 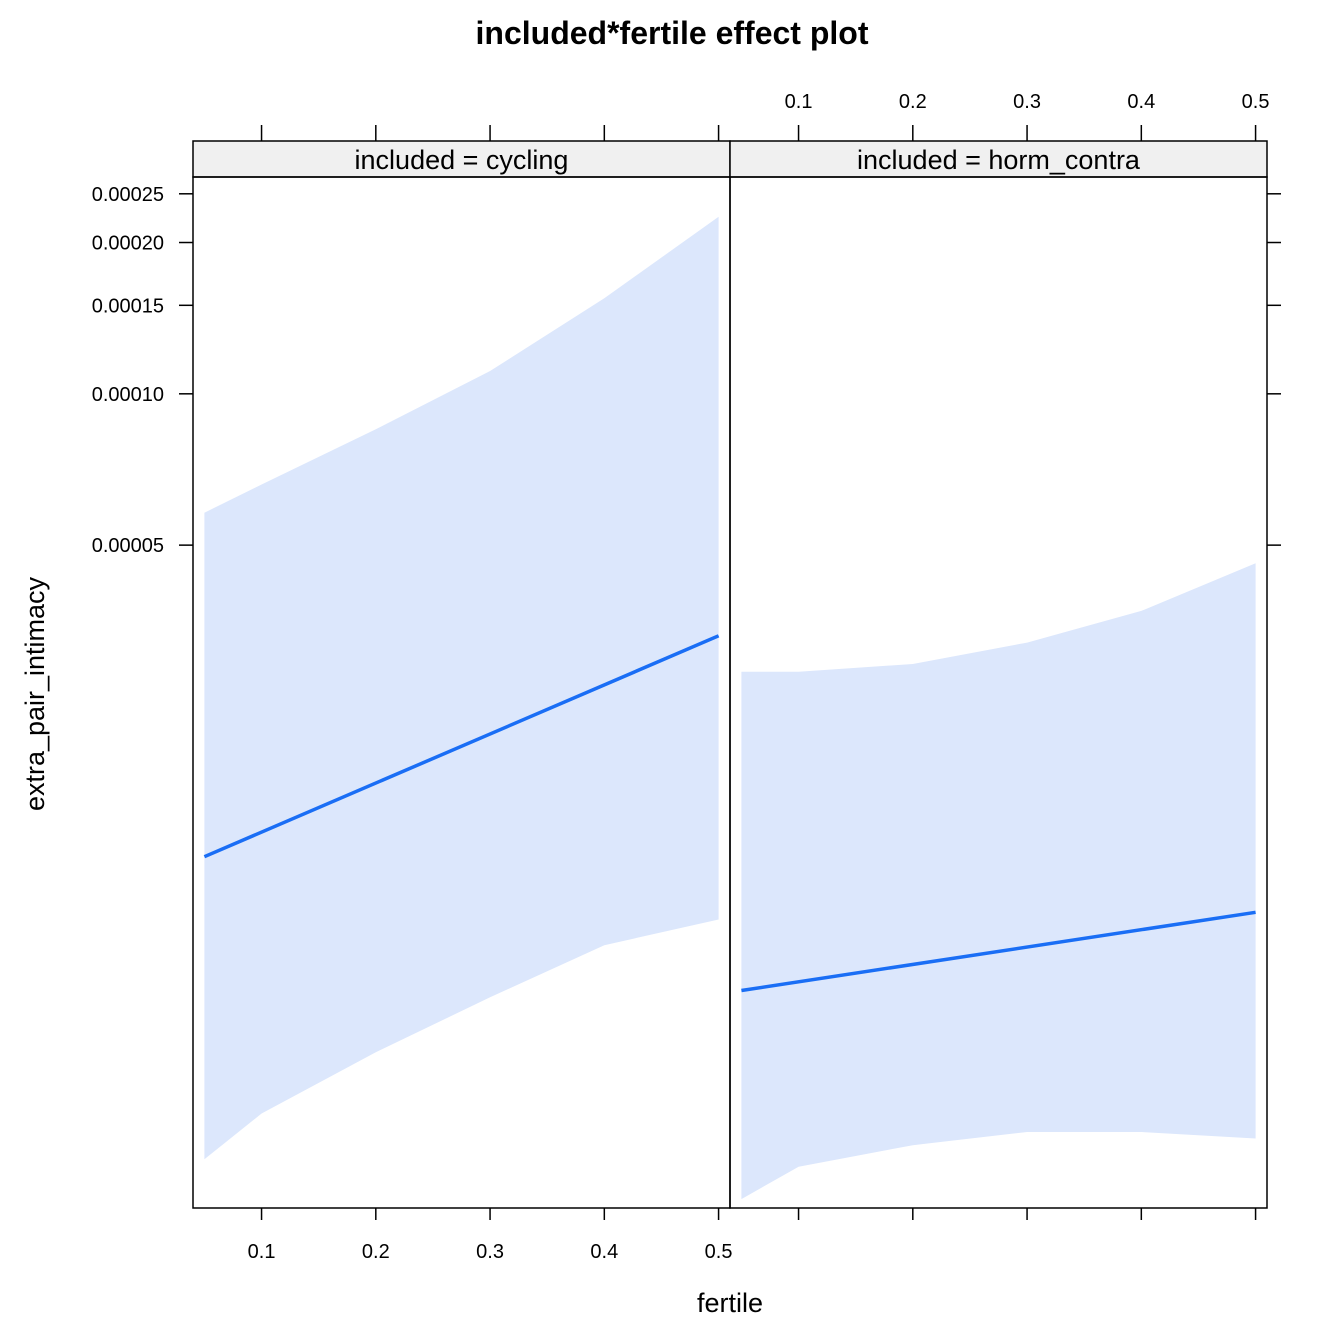 What do you see at coordinates (799, 102) in the screenshot?
I see `x-tick-label-top: 0.1` at bounding box center [799, 102].